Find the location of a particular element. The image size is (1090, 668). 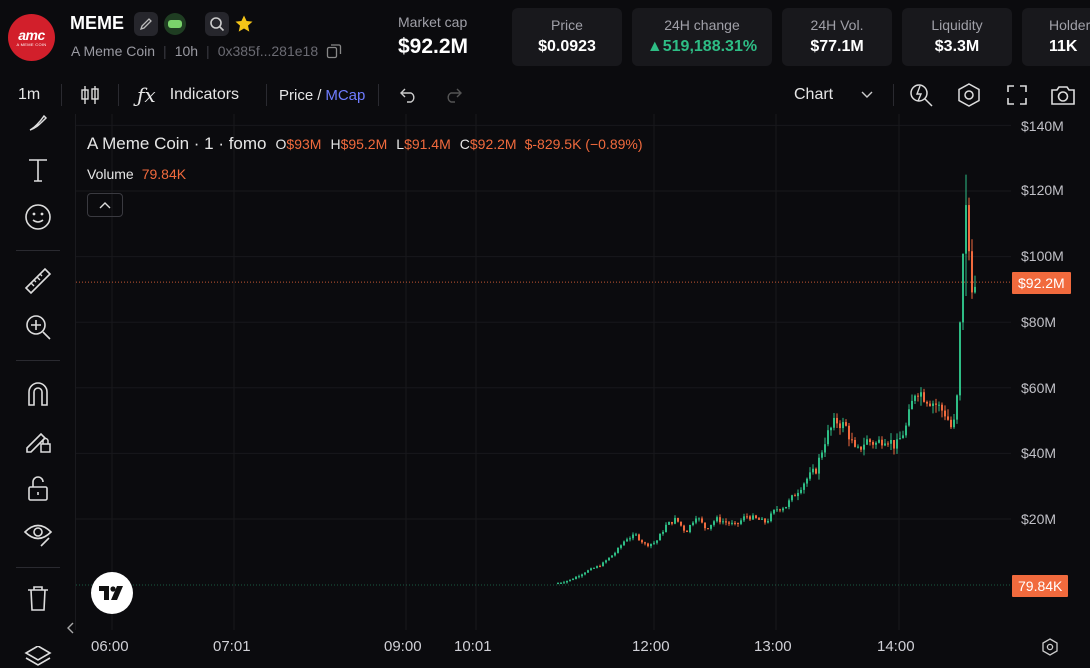

zoom-in-icon is located at coordinates (38, 327).